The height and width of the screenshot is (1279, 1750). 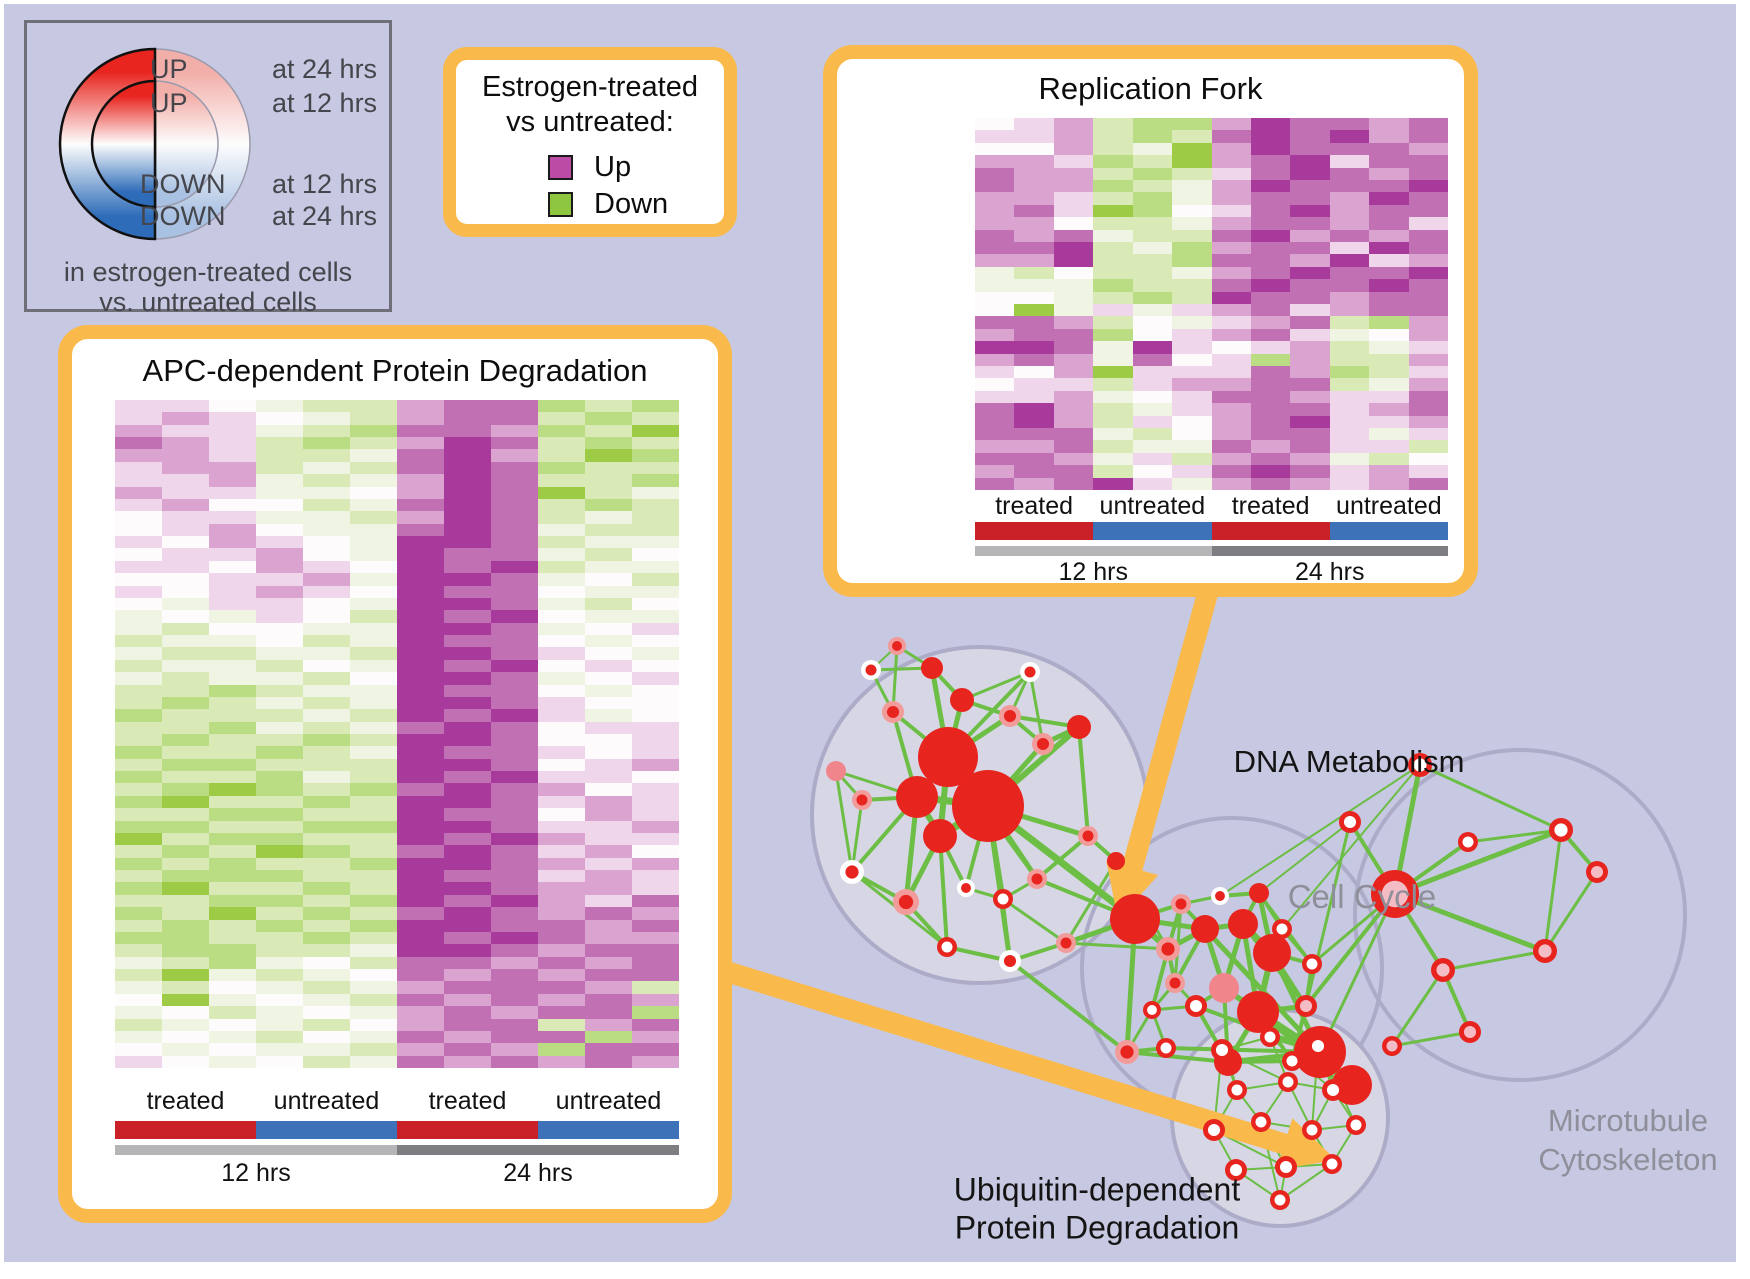 I want to click on legend-item-down: Down, so click(x=608, y=204).